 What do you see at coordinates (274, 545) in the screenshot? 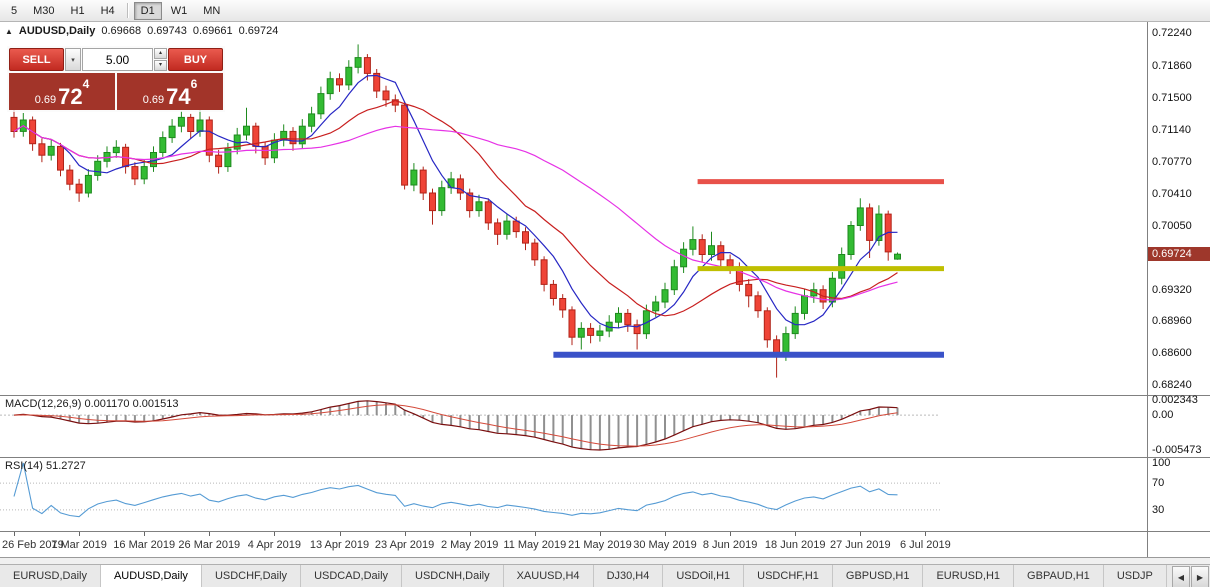
I see `date-label: 4 Apr 2019` at bounding box center [274, 545].